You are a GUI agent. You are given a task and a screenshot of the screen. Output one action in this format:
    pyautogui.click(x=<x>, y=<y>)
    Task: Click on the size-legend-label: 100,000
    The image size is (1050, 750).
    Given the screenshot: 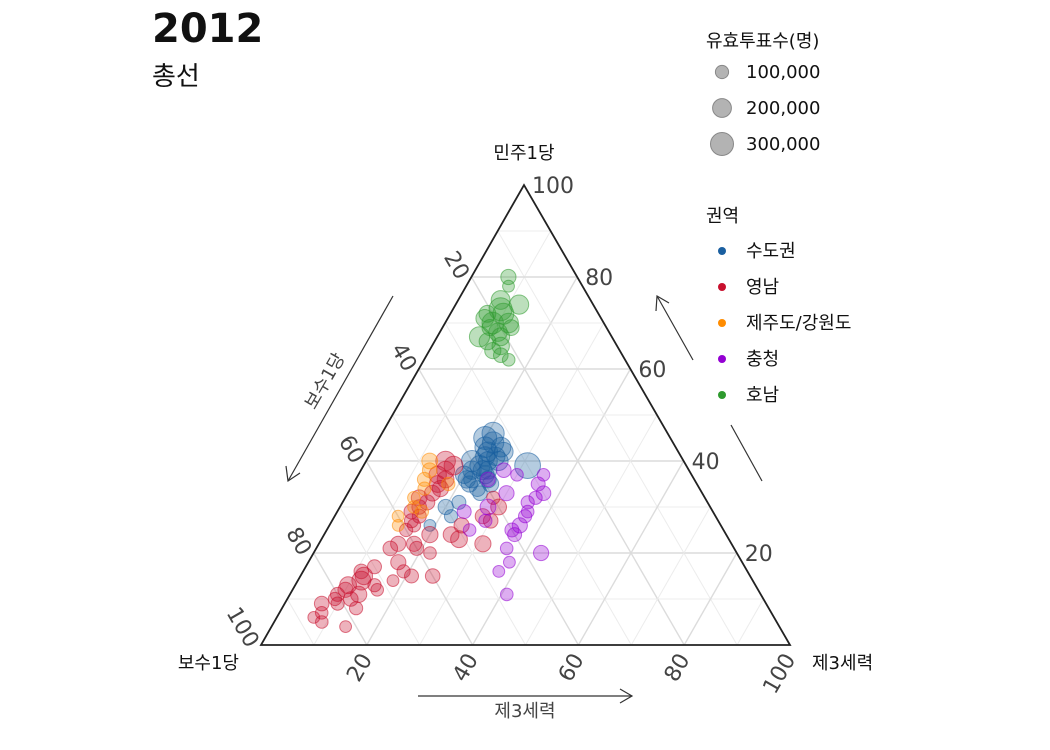 What is the action you would take?
    pyautogui.click(x=783, y=72)
    